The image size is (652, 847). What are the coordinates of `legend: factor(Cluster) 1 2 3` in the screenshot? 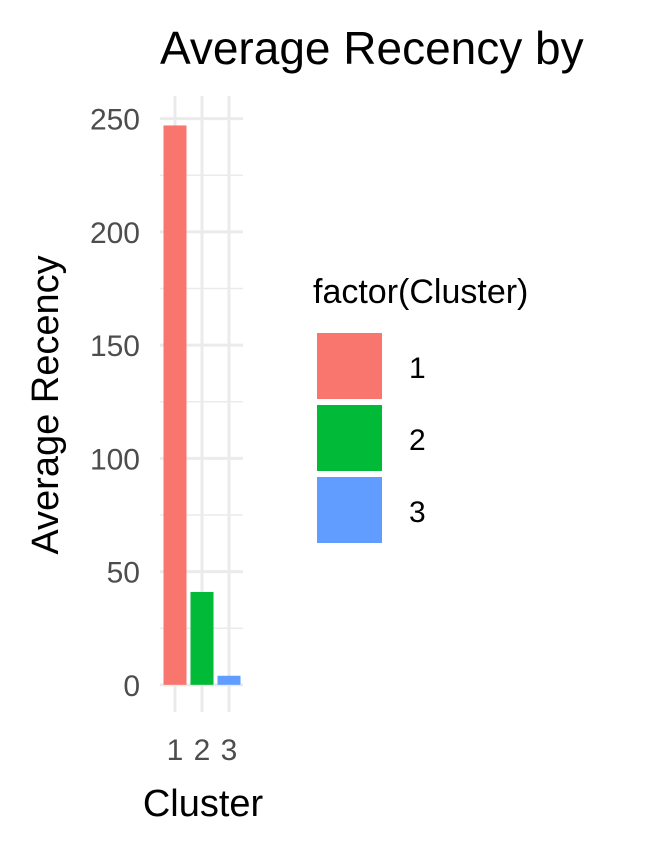 It's located at (420, 408).